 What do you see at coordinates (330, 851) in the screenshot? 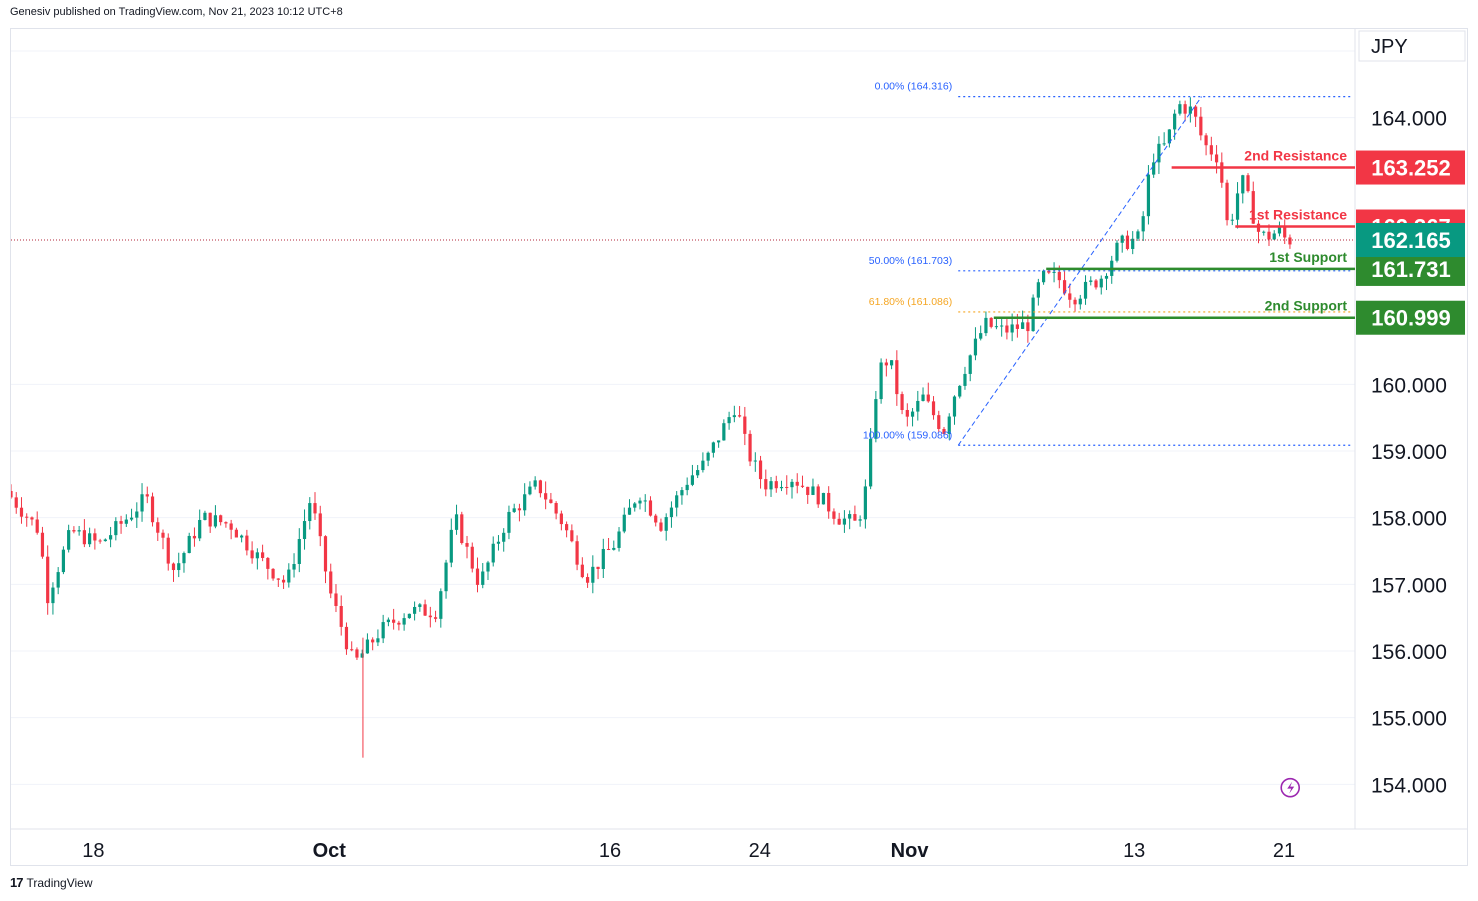
I see `time-tick-label: Oct` at bounding box center [330, 851].